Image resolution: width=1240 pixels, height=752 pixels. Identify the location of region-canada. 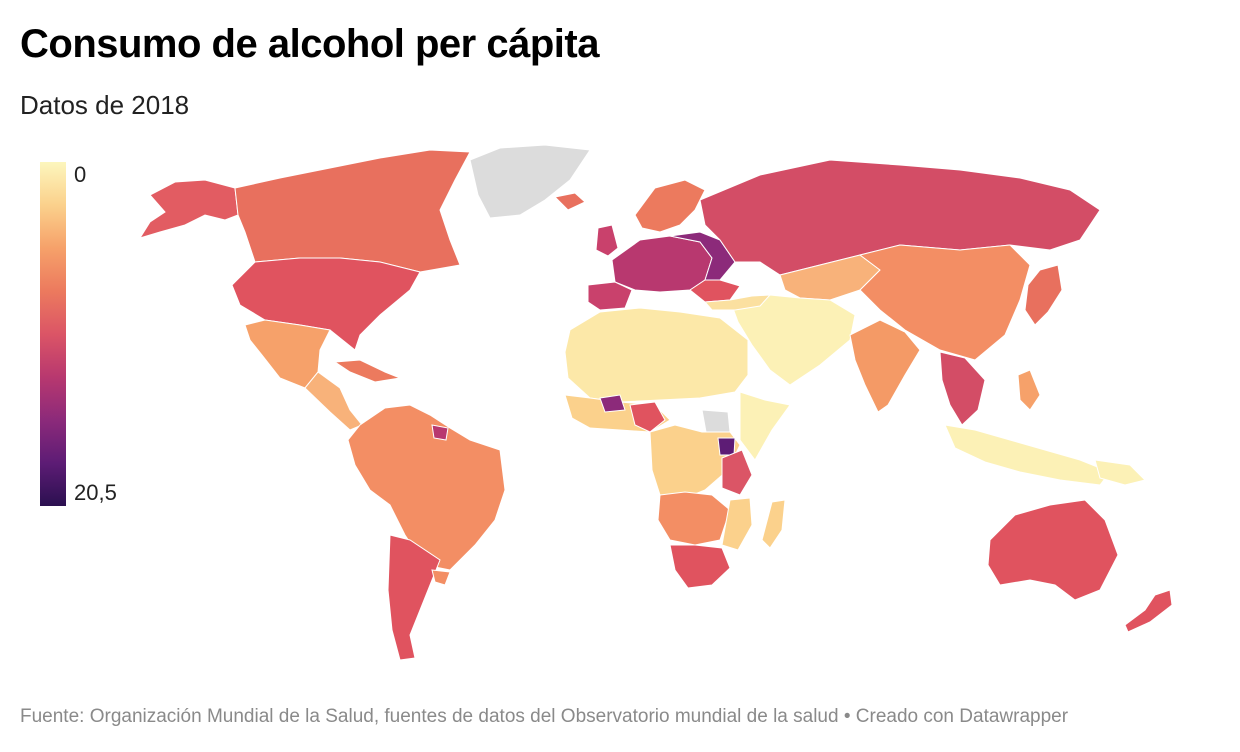
(352, 211).